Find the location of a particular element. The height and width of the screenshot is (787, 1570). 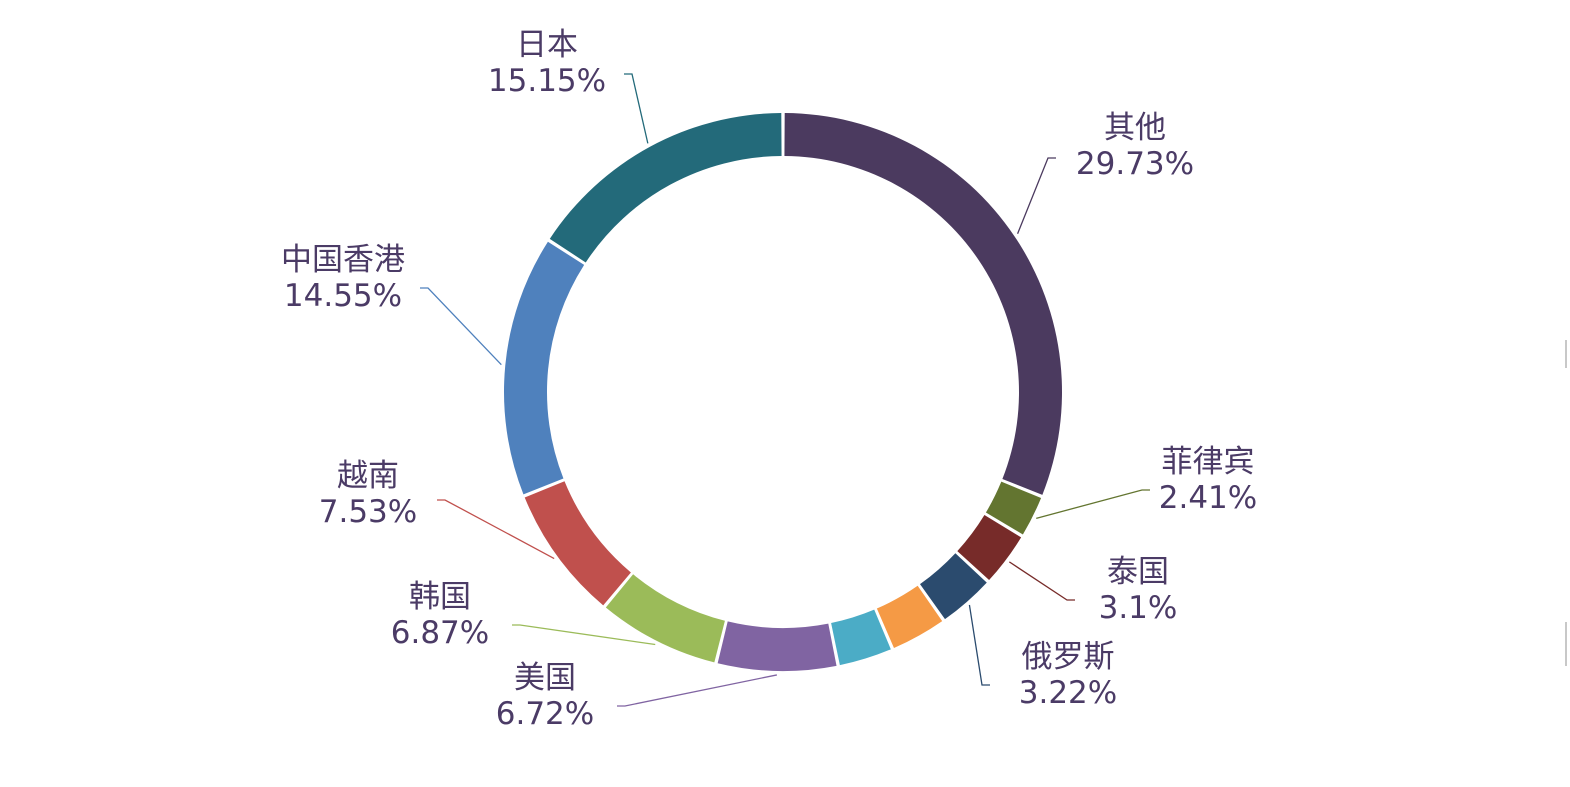

slice-label: 越南 is located at coordinates (368, 476).